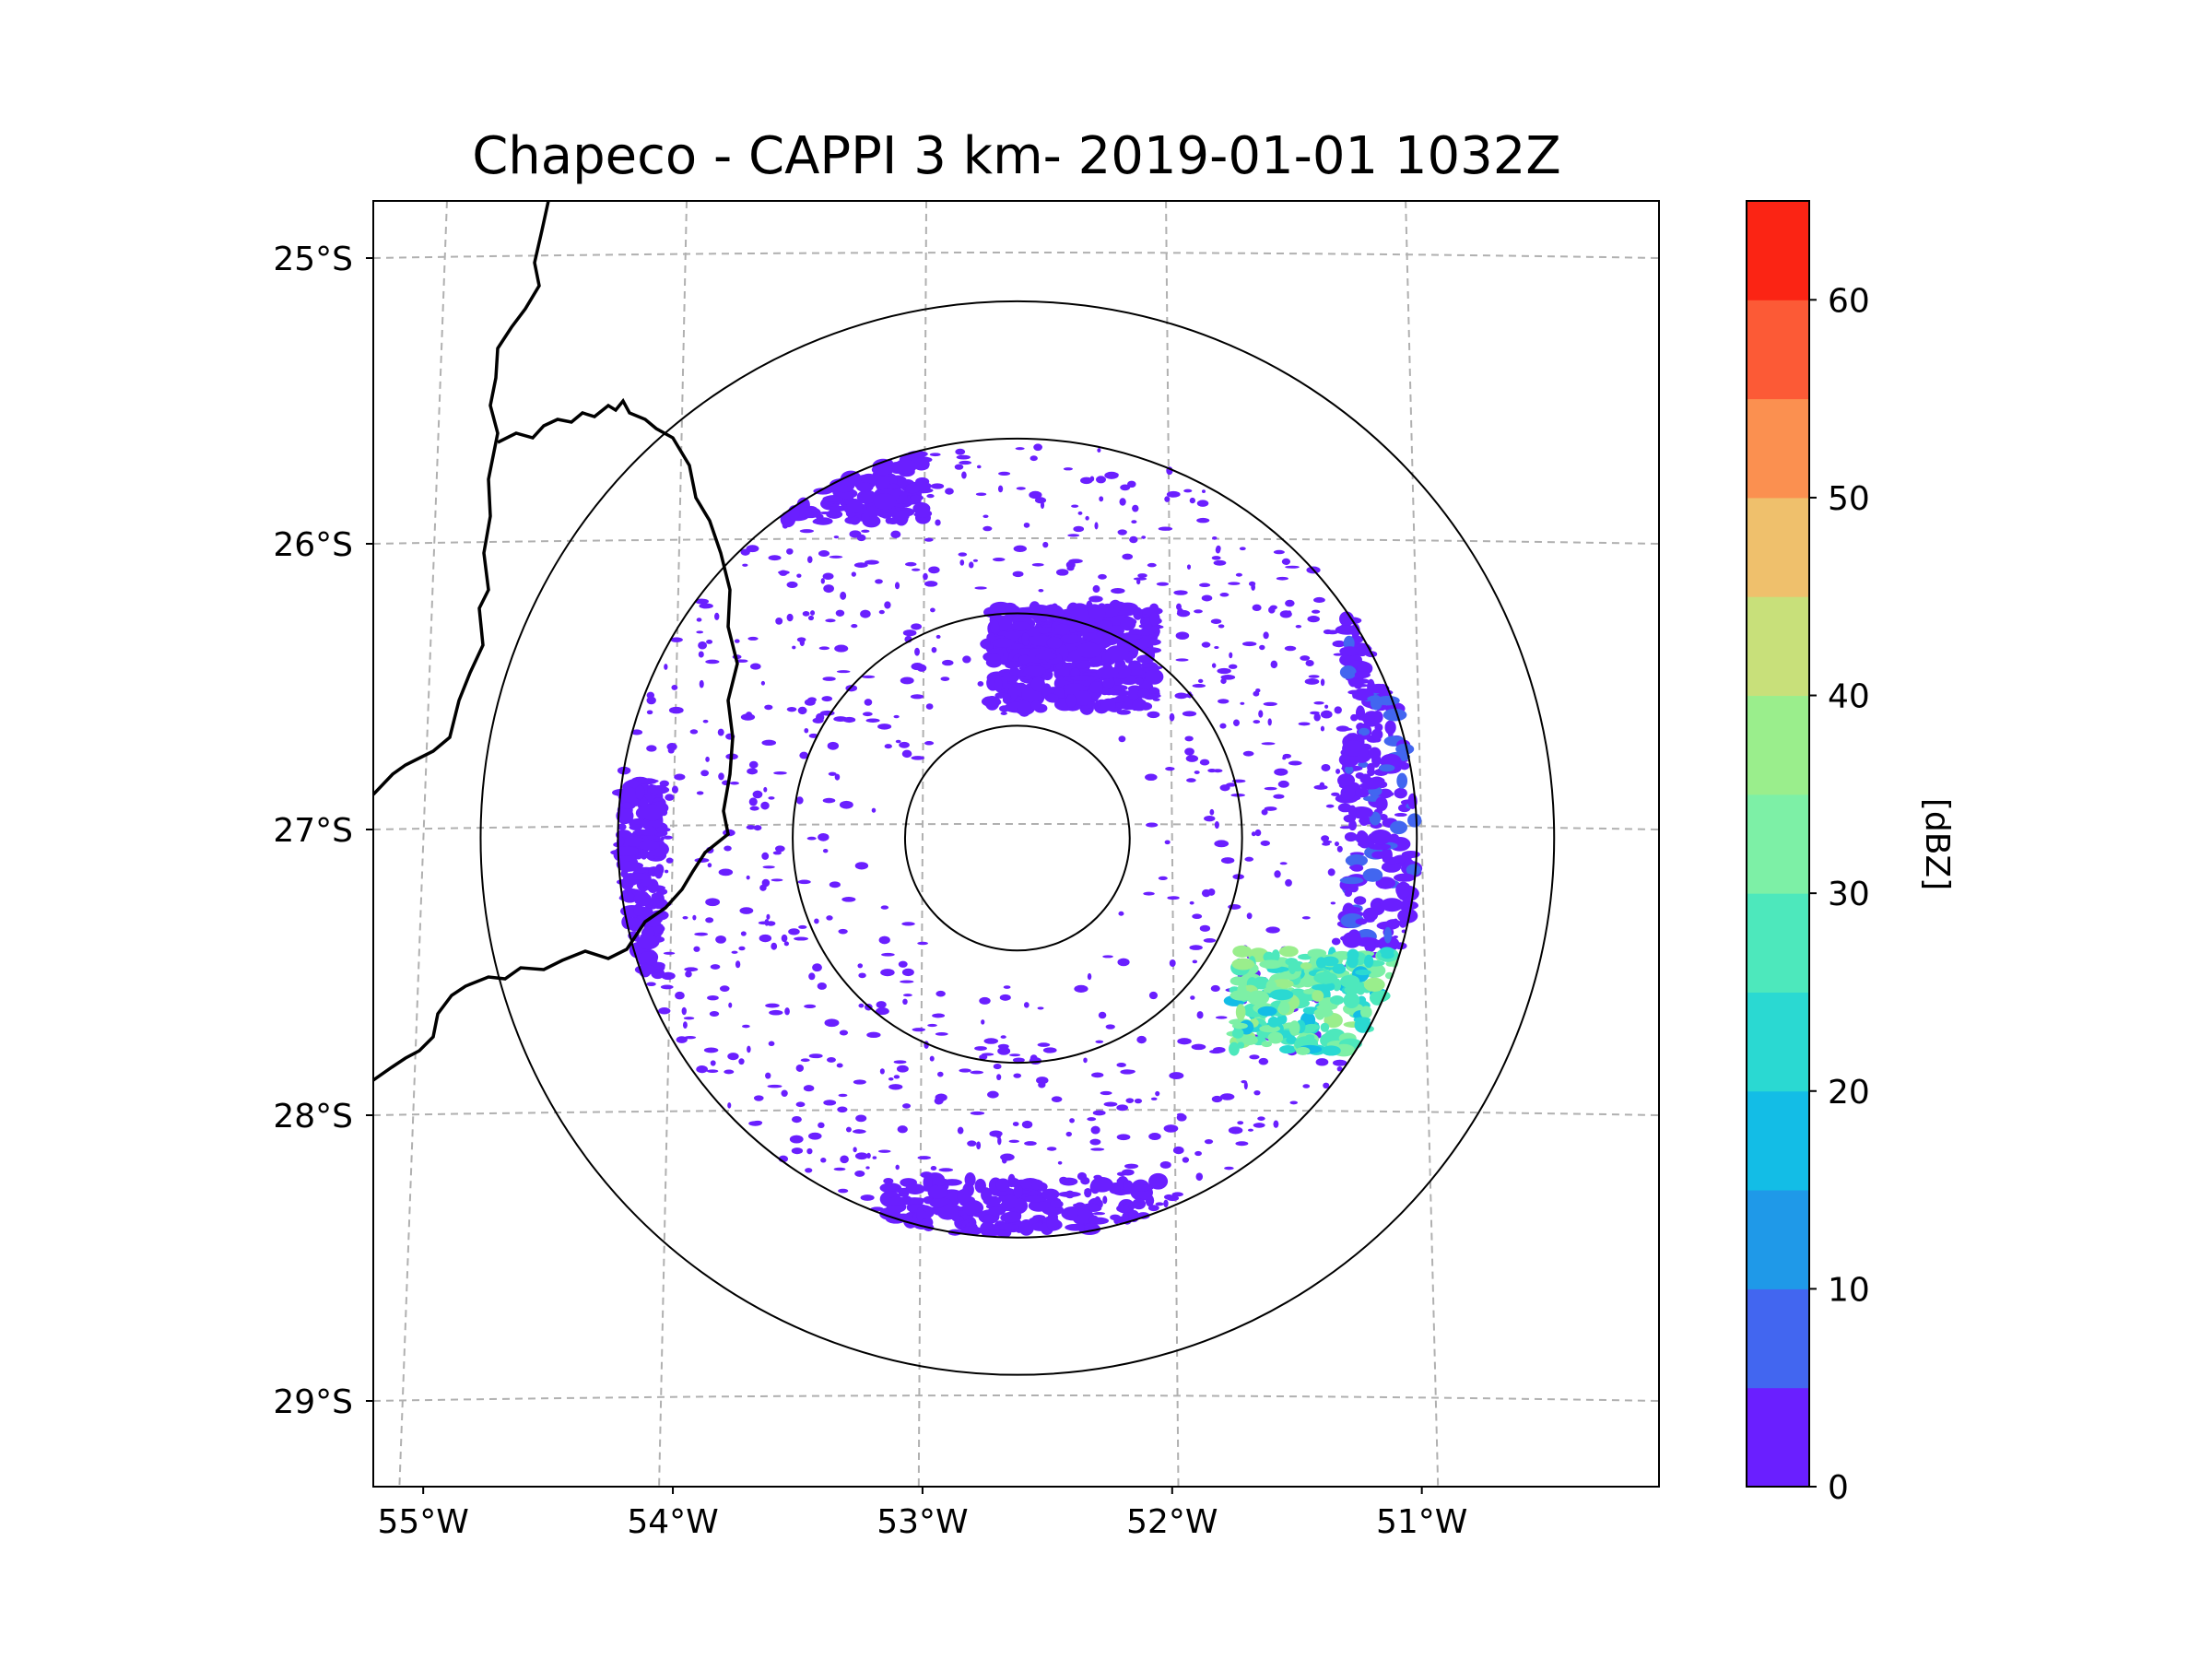 The height and width of the screenshot is (1659, 2212). Describe the element at coordinates (922, 844) in the screenshot. I see `gridline-lon` at that location.